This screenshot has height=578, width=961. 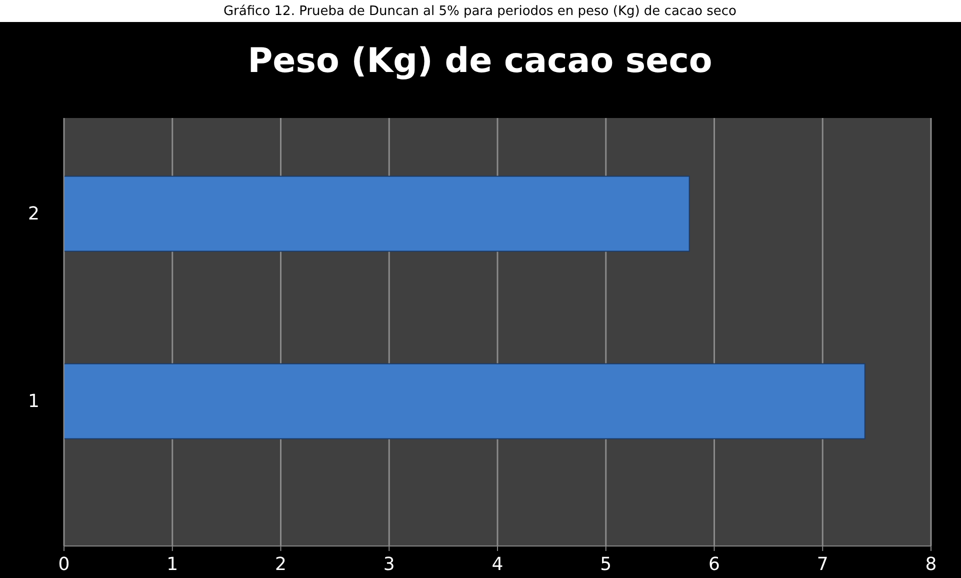 What do you see at coordinates (931, 565) in the screenshot?
I see `x-tick-label: 8` at bounding box center [931, 565].